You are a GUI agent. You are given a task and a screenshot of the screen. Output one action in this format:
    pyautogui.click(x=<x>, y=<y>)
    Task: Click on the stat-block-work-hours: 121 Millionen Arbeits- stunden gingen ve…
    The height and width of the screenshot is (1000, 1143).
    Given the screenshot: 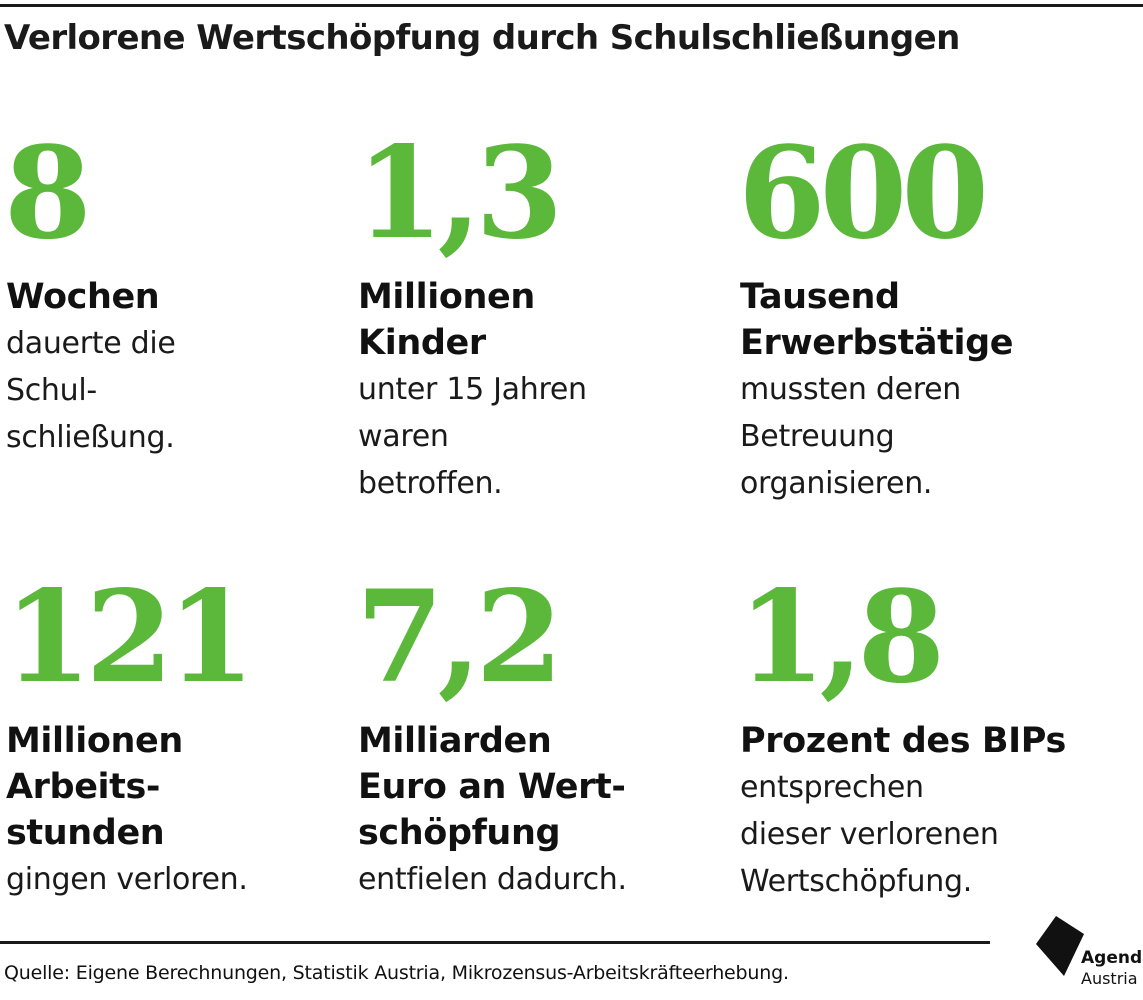 What is the action you would take?
    pyautogui.click(x=185, y=733)
    